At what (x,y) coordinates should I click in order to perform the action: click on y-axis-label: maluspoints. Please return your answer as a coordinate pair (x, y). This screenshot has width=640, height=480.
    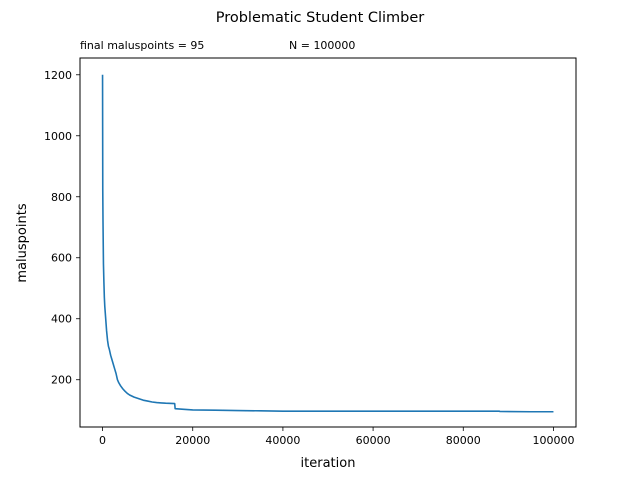
    Looking at the image, I should click on (22, 242).